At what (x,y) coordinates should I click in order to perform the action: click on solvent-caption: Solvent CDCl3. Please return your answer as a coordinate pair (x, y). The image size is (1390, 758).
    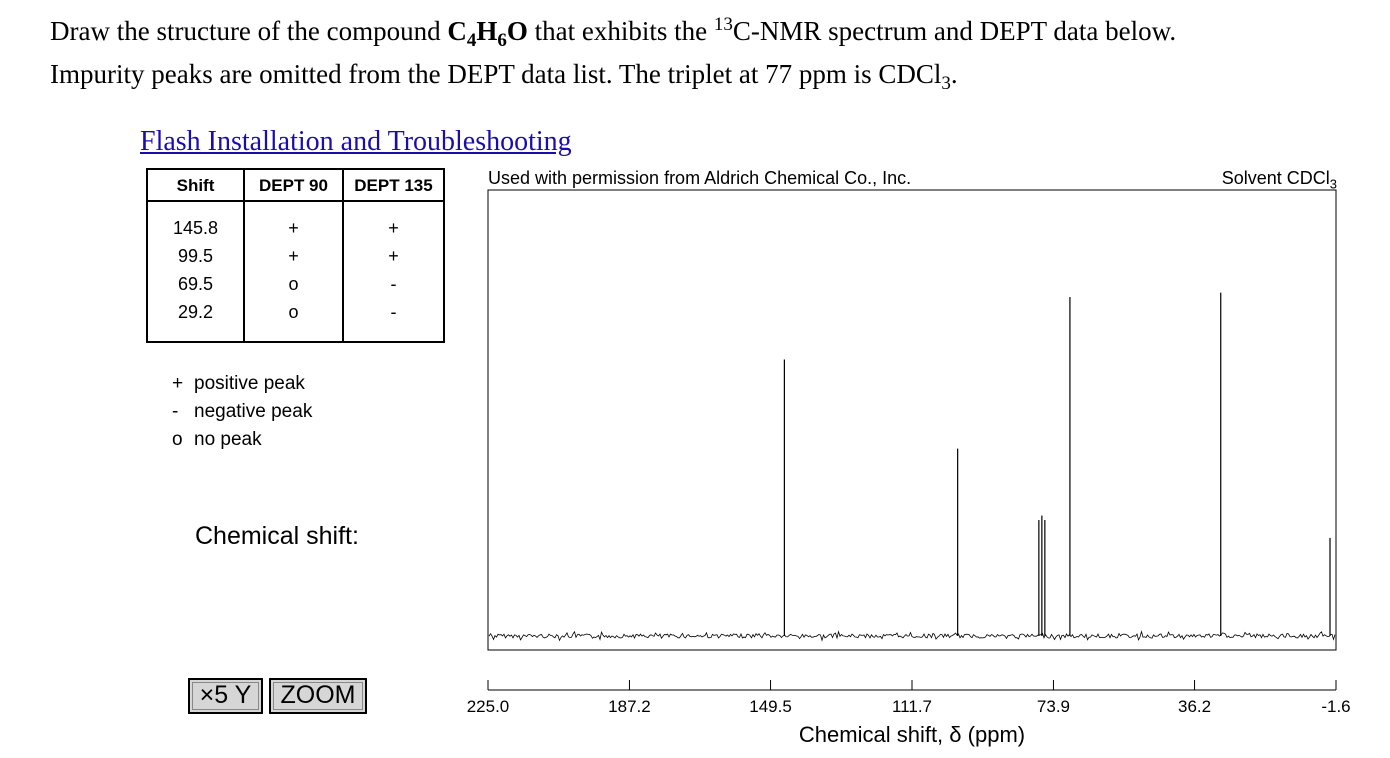
    Looking at the image, I should click on (1279, 180).